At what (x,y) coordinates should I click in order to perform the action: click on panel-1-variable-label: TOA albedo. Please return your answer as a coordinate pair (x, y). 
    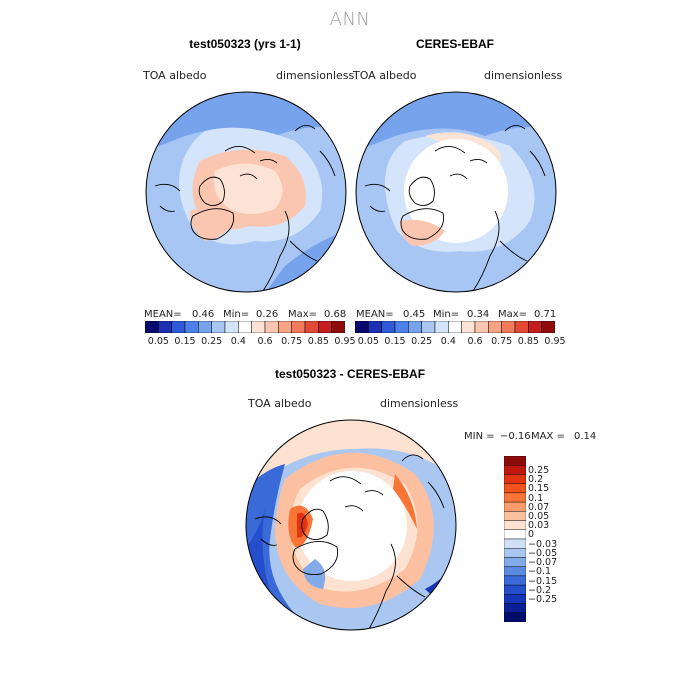
    Looking at the image, I should click on (175, 75).